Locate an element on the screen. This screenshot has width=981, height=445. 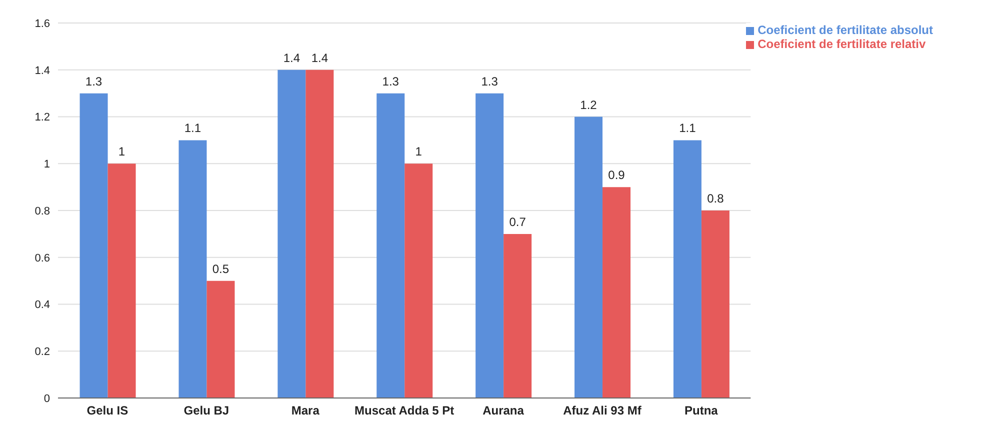
y-tick-label: 0.8 is located at coordinates (42, 211).